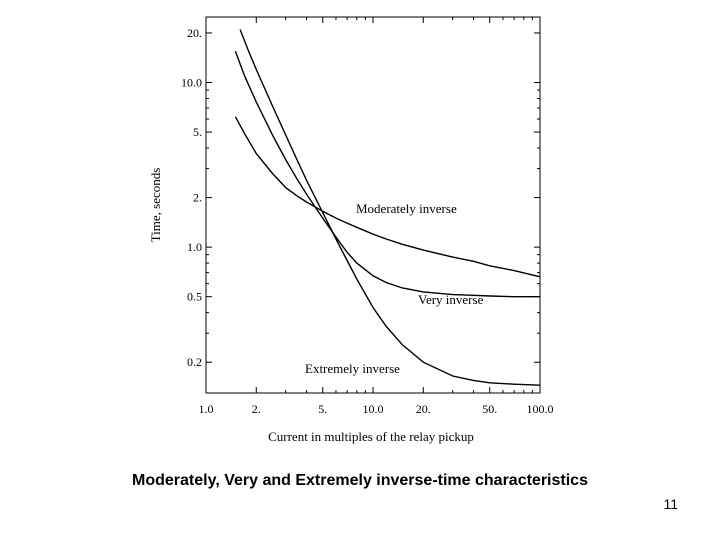  I want to click on x-axis-label: Current in multiples of the relay pickup, so click(371, 436).